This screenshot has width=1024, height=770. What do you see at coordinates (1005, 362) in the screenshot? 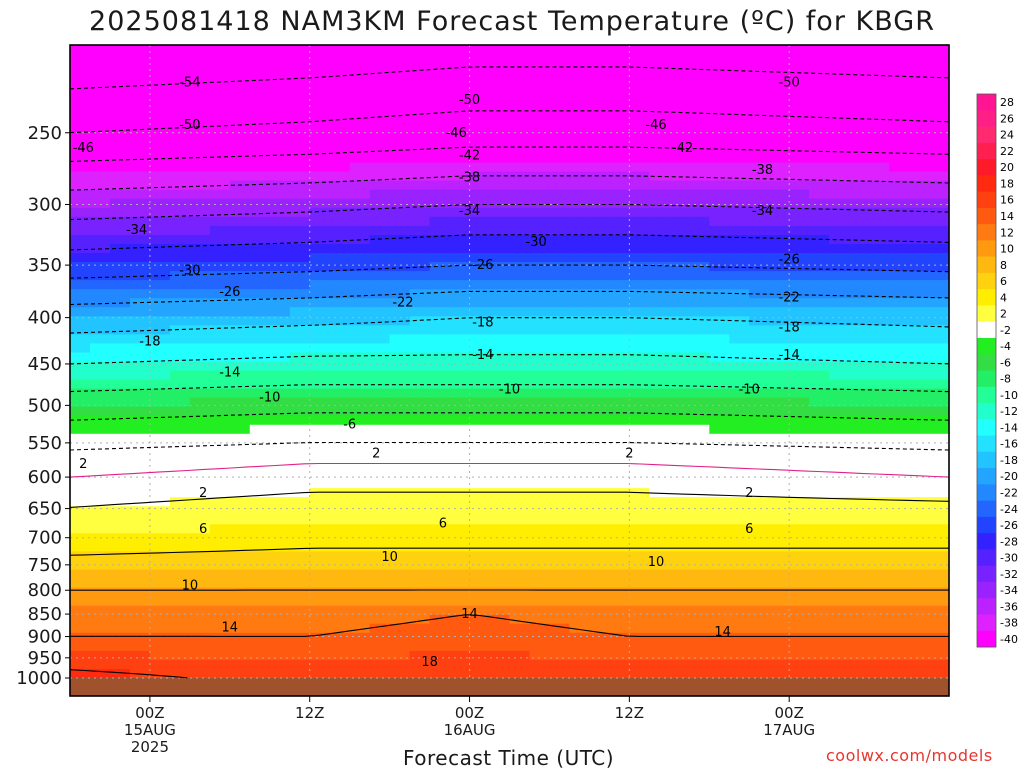
I see `color-bar-label: -6` at bounding box center [1005, 362].